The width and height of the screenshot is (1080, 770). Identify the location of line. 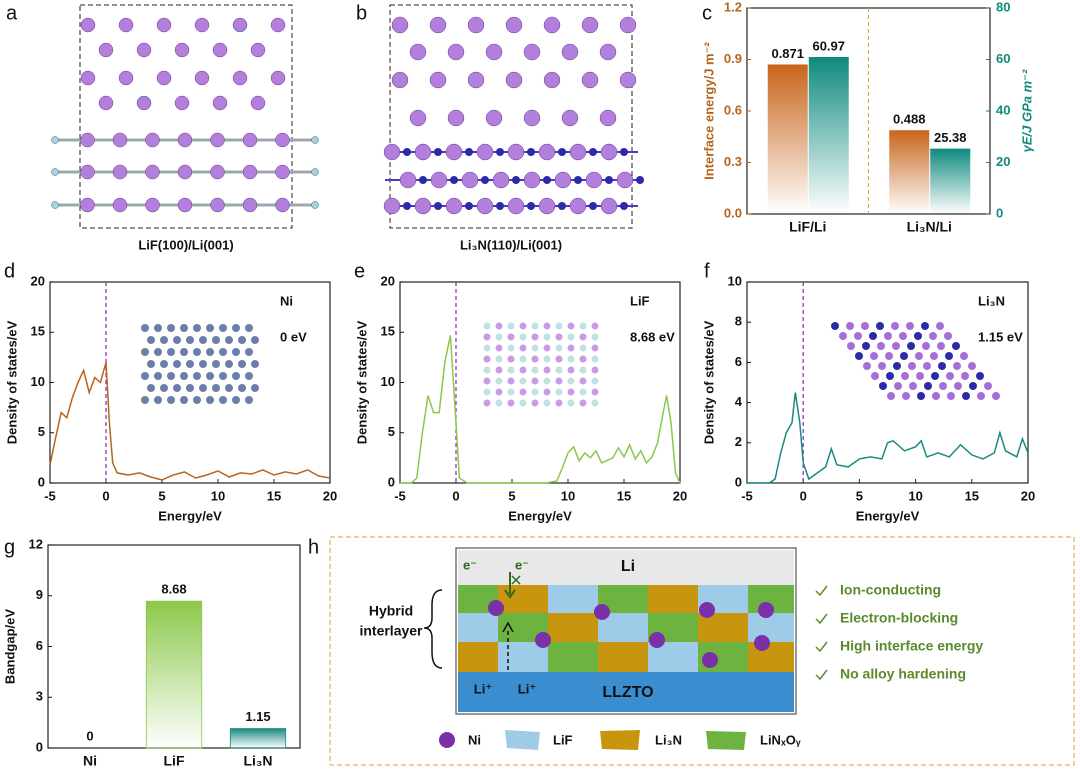
(888, 438).